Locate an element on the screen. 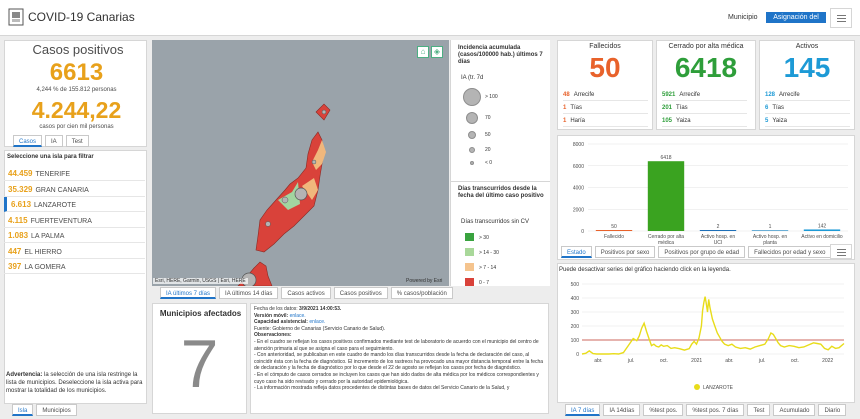 Image resolution: width=860 pixels, height=419 pixels. home-icon: ⌂ is located at coordinates (423, 52).